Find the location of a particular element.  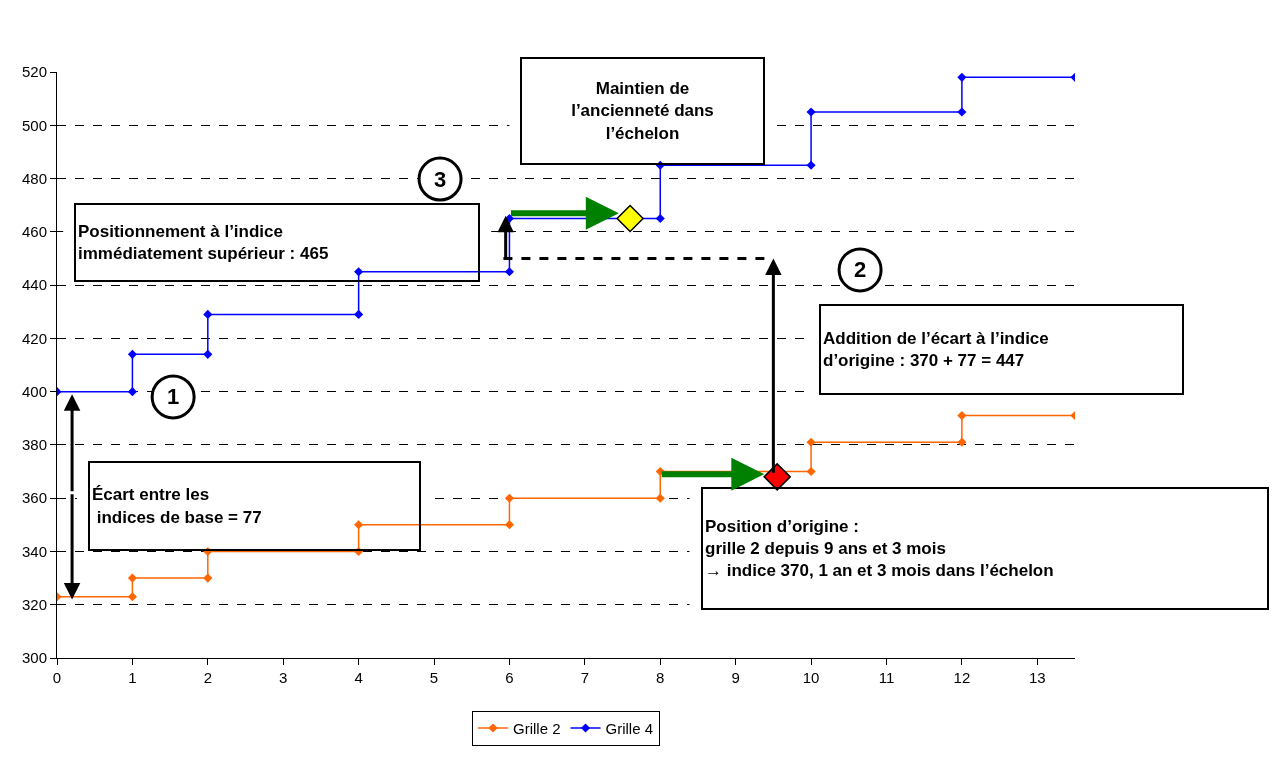

legend-label: Grille 2 is located at coordinates (537, 728).